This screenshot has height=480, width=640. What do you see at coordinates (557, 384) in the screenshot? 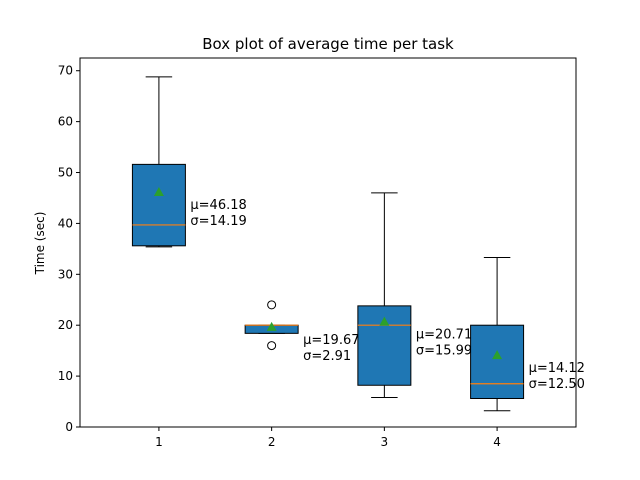
I see `stats-annotation: σ=12.50` at bounding box center [557, 384].